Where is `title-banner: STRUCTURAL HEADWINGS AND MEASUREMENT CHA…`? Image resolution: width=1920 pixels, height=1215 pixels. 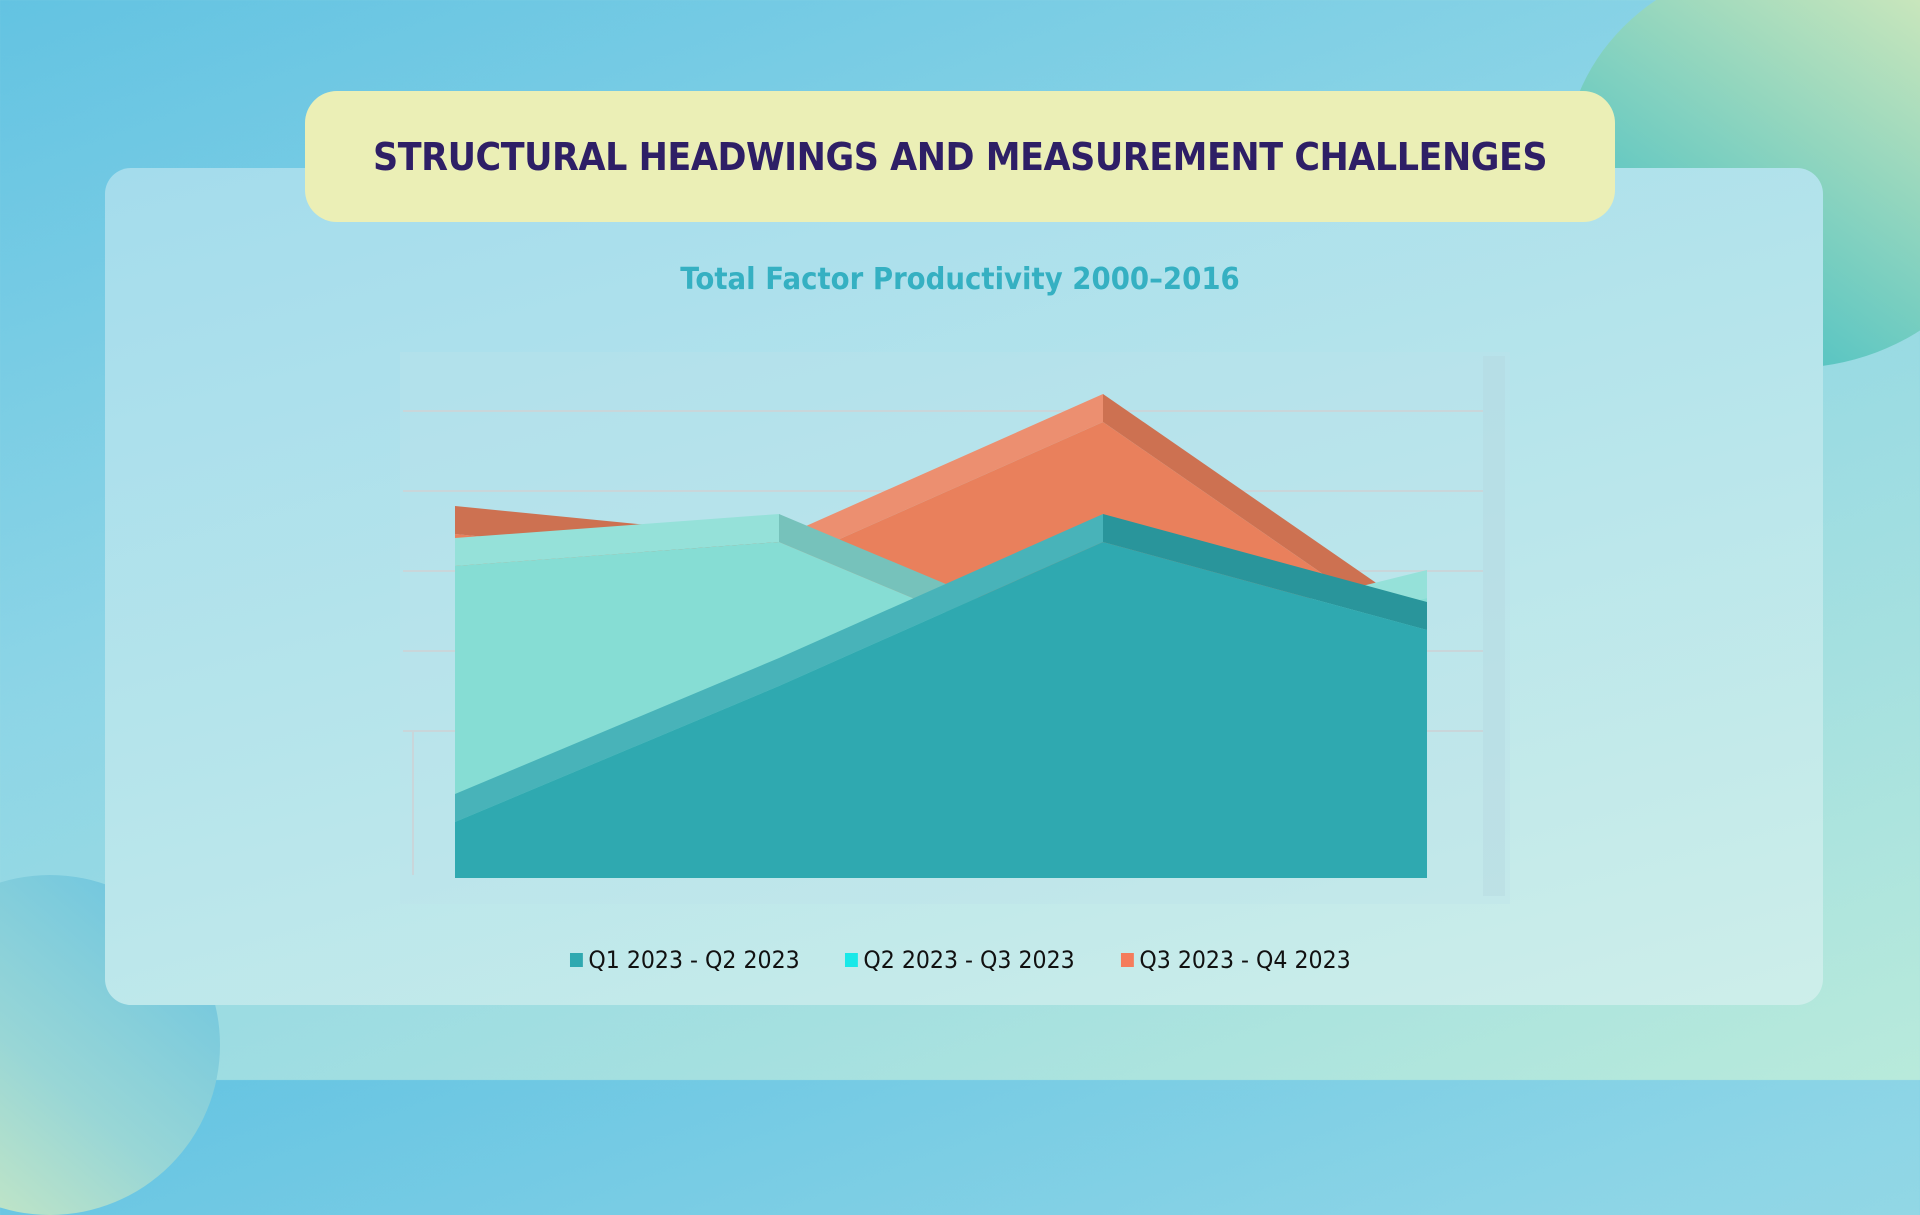 title-banner: STRUCTURAL HEADWINGS AND MEASUREMENT CHA… is located at coordinates (960, 156).